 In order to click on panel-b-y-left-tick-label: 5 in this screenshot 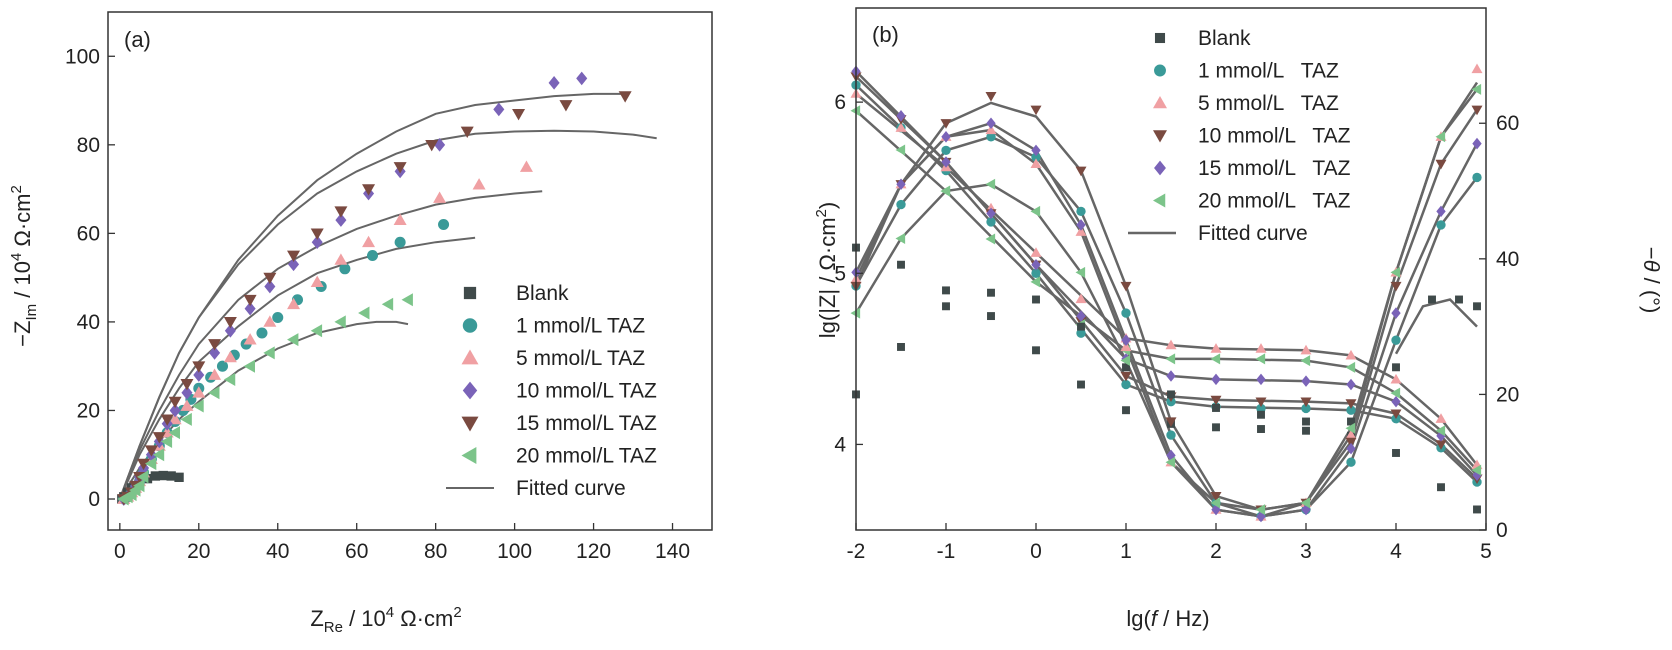, I will do `click(840, 273)`.